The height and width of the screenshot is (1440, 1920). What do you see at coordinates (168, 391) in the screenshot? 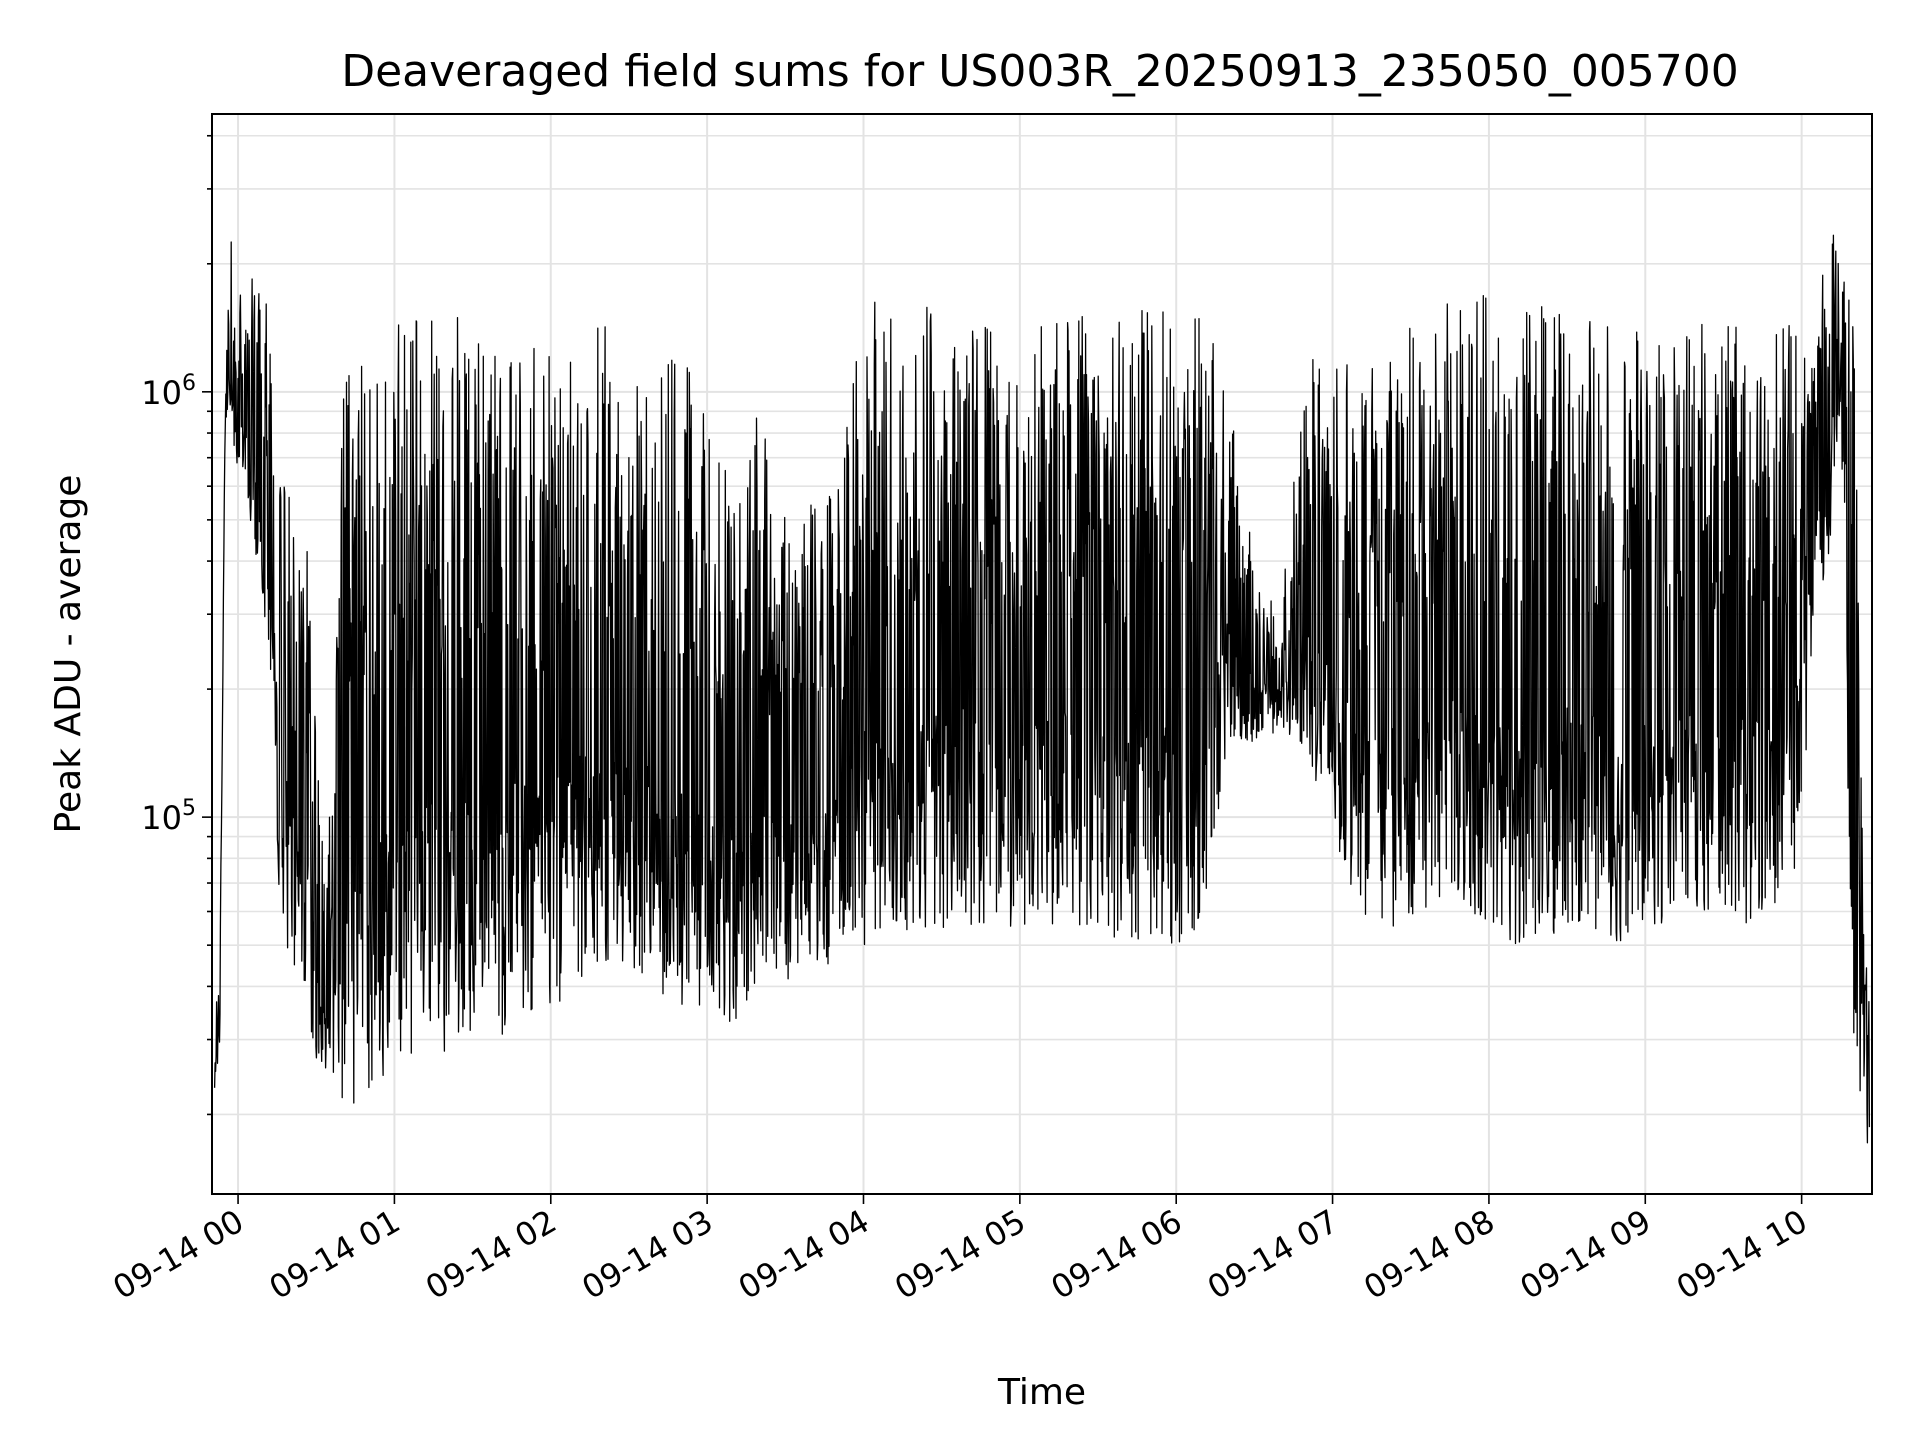
I see `y-tick-label: 106` at bounding box center [168, 391].